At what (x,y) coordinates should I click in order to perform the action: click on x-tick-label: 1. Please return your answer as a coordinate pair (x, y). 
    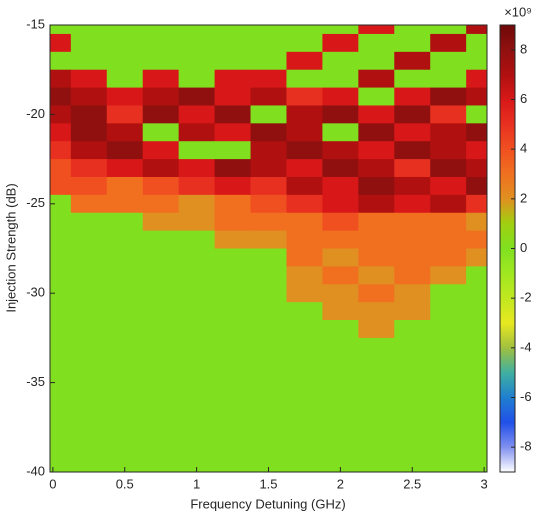
    Looking at the image, I should click on (196, 483).